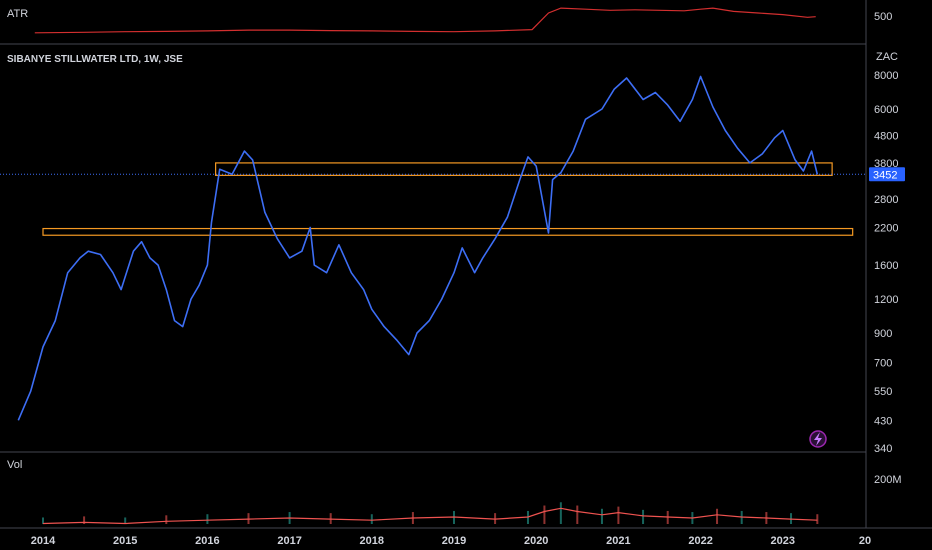 Image resolution: width=932 pixels, height=550 pixels. I want to click on time-tick-label: 2023, so click(783, 541).